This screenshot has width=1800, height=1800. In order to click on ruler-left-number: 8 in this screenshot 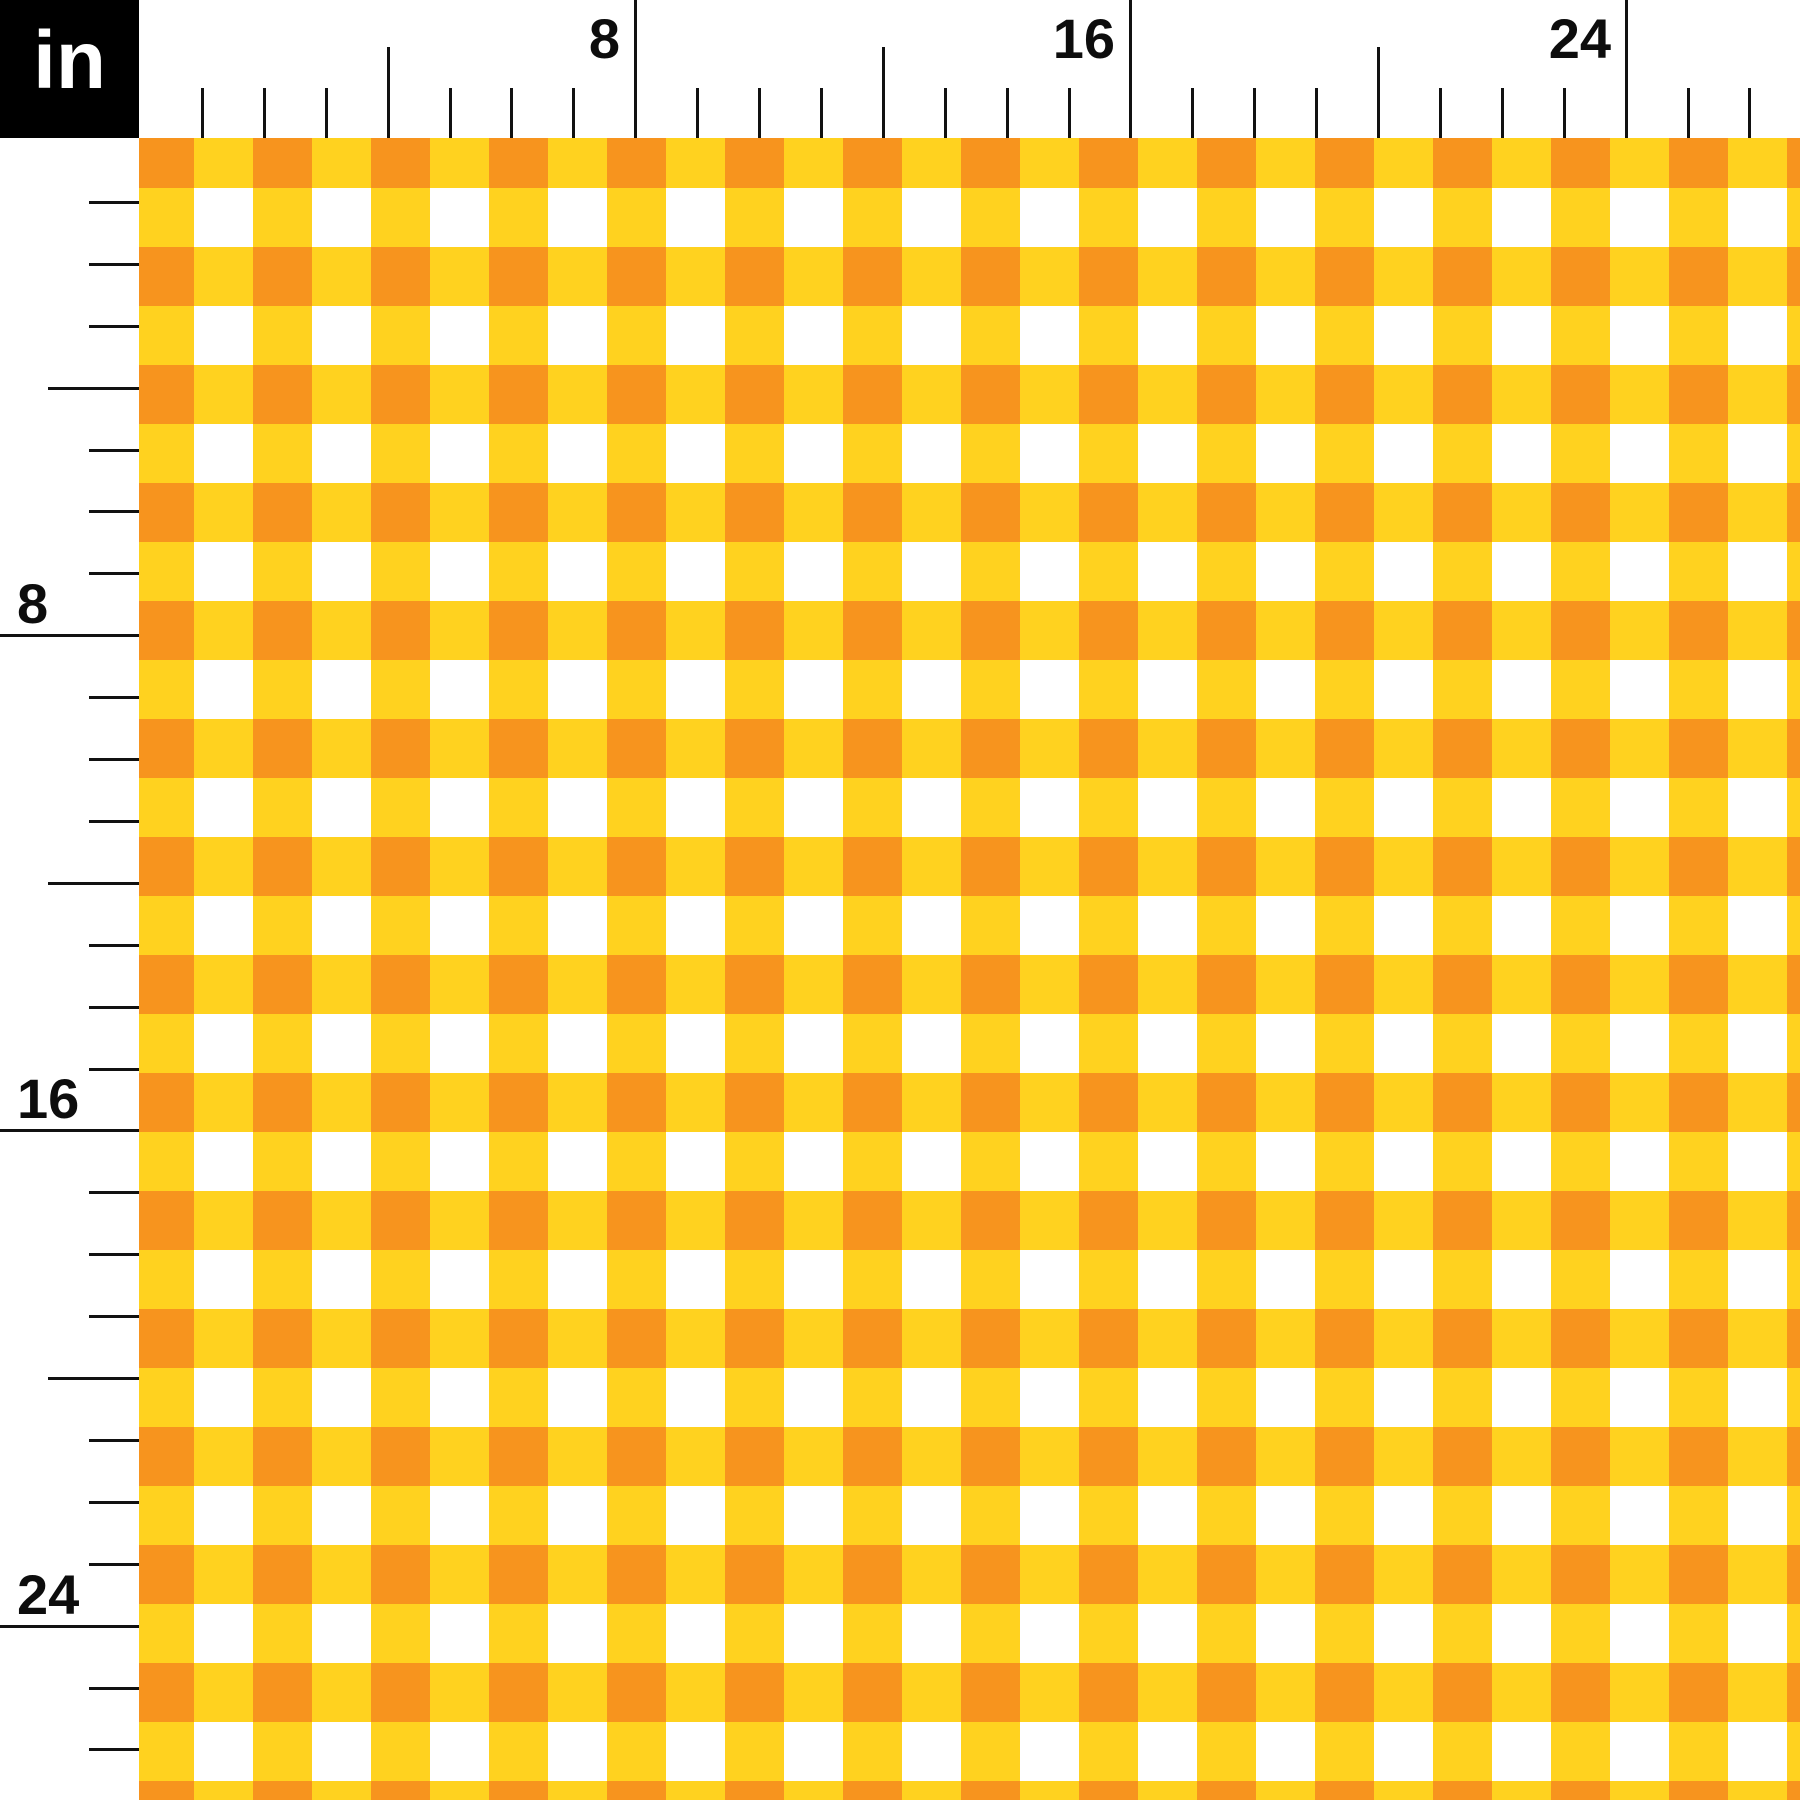, I will do `click(33, 603)`.